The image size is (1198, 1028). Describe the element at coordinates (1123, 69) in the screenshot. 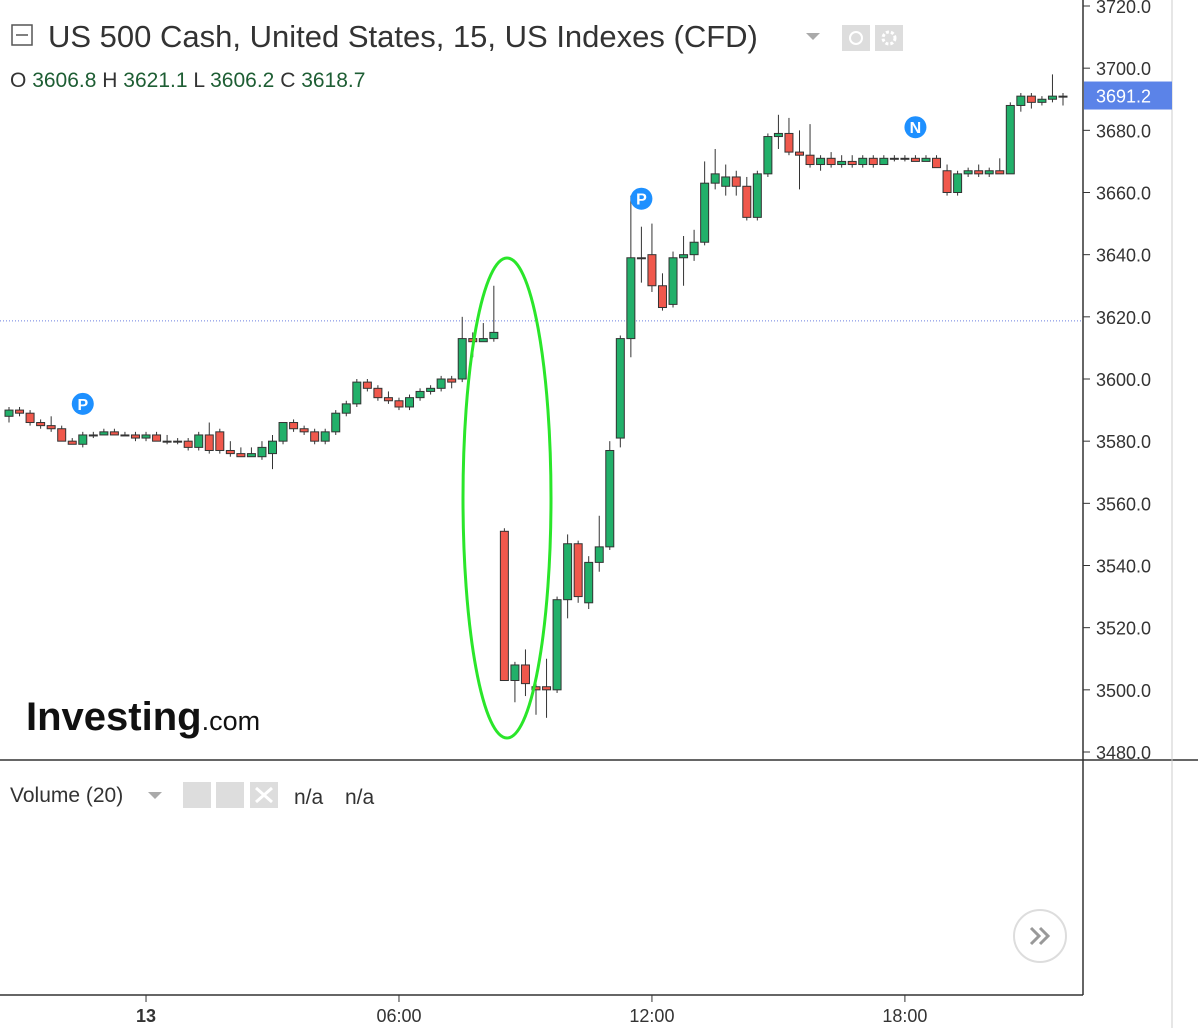

I see `y-tick-label: 3700.0` at that location.